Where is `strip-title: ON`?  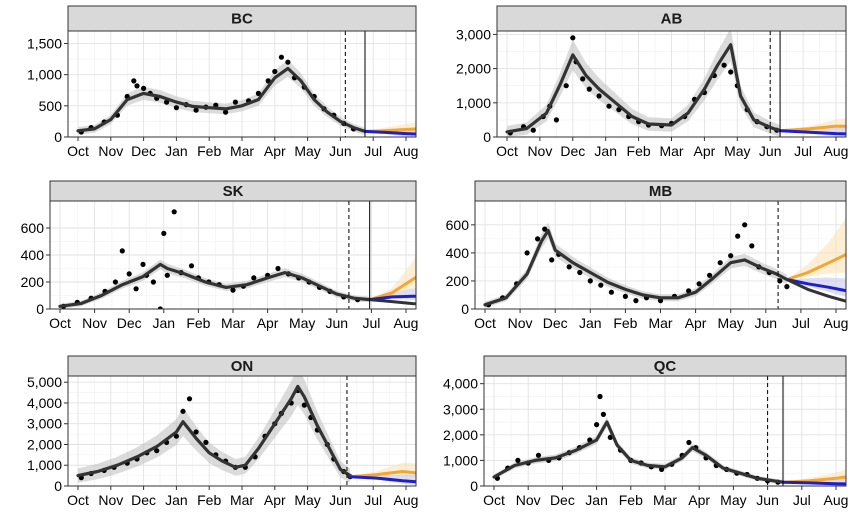 strip-title: ON is located at coordinates (242, 366).